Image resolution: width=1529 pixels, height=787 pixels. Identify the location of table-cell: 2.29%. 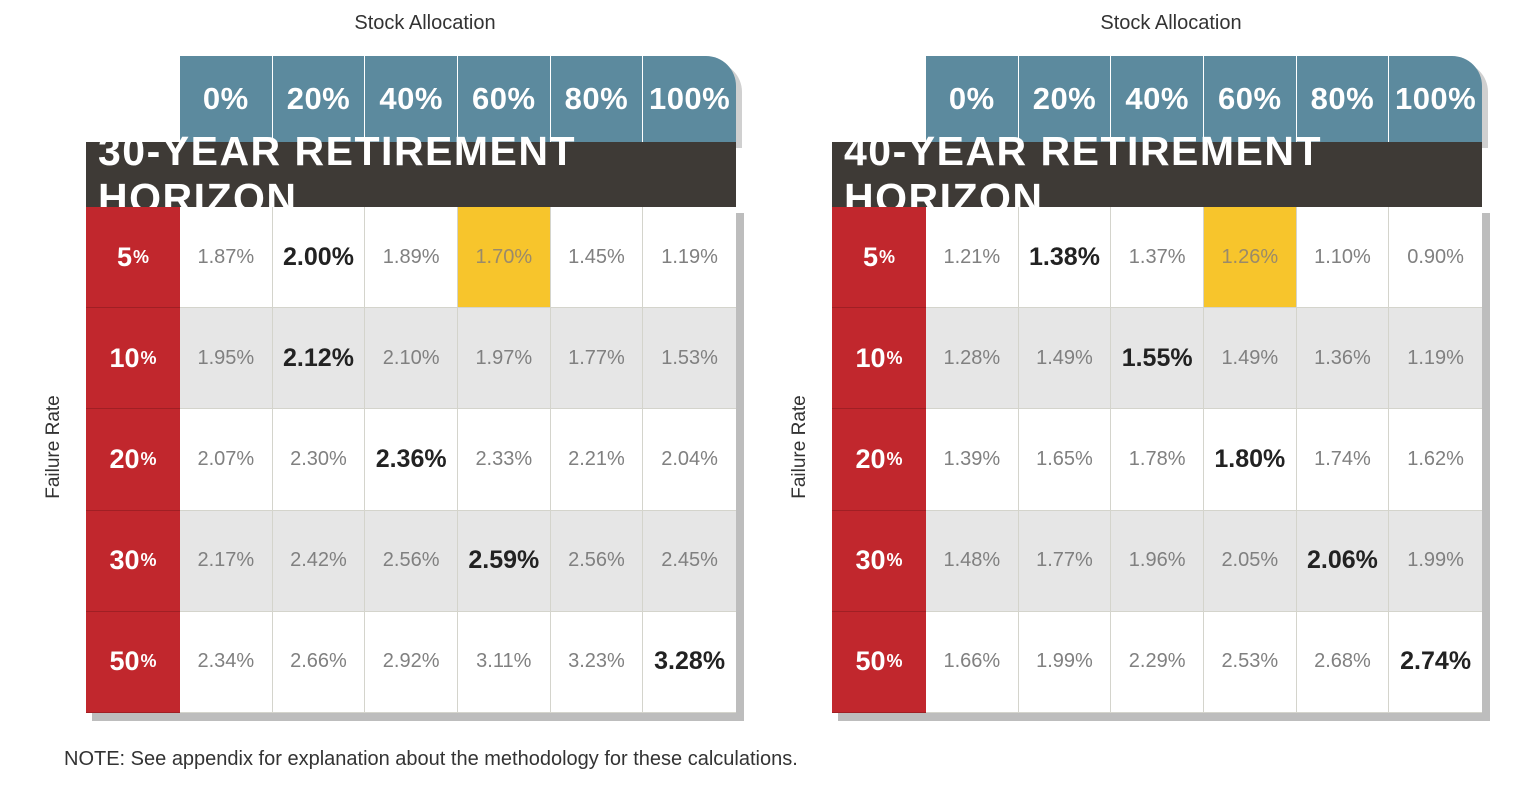
(1157, 662).